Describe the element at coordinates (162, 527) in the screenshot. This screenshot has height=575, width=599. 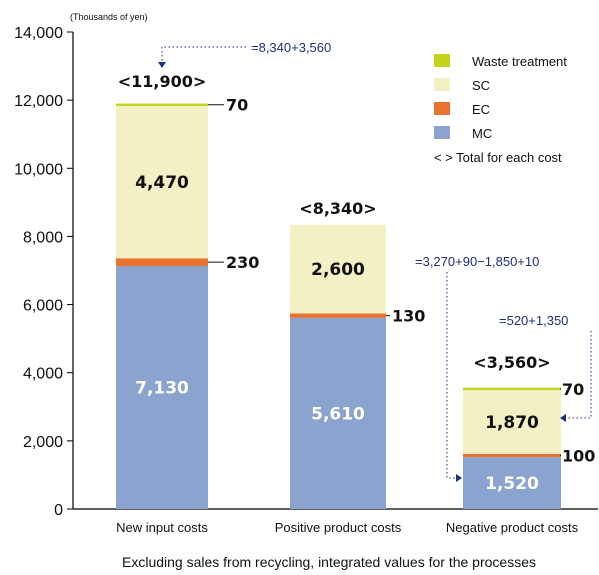
I see `category-label-0: New input costs` at that location.